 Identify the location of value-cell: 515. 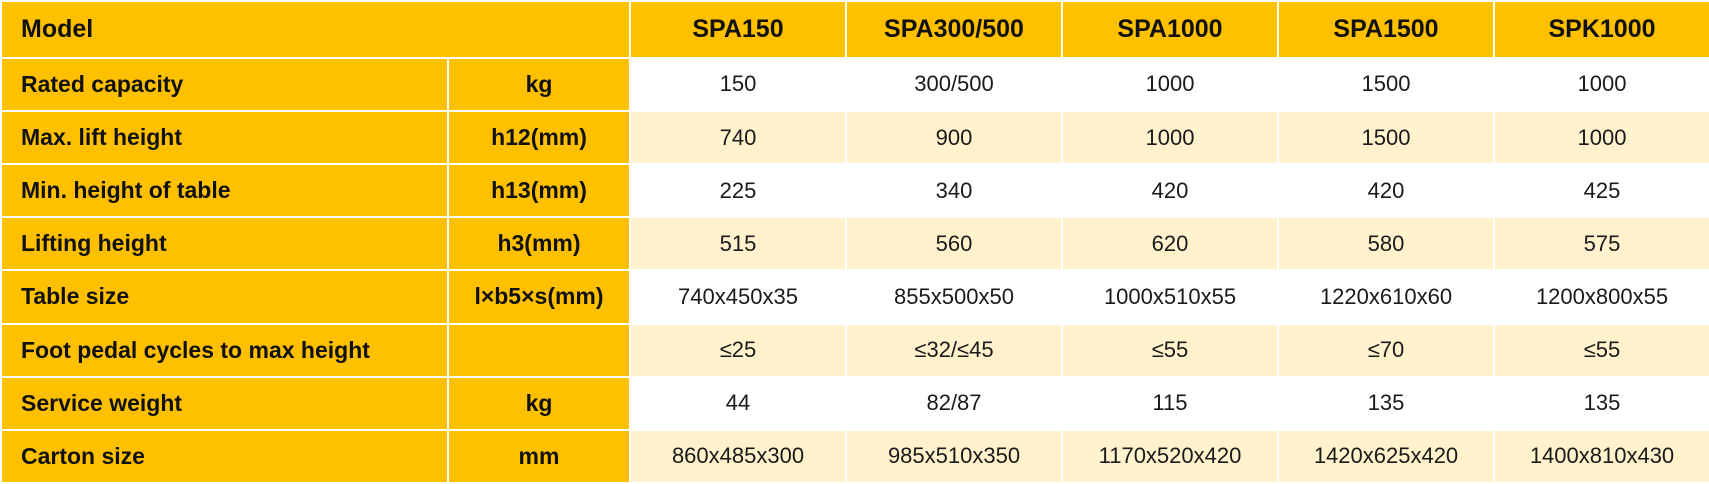
(738, 244).